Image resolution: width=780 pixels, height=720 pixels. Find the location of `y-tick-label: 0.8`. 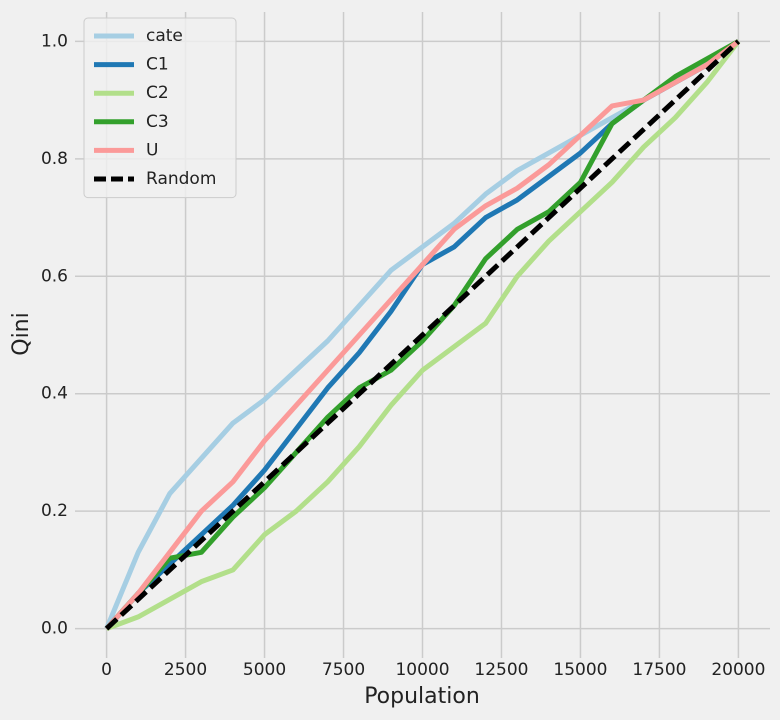

y-tick-label: 0.8 is located at coordinates (54, 159).